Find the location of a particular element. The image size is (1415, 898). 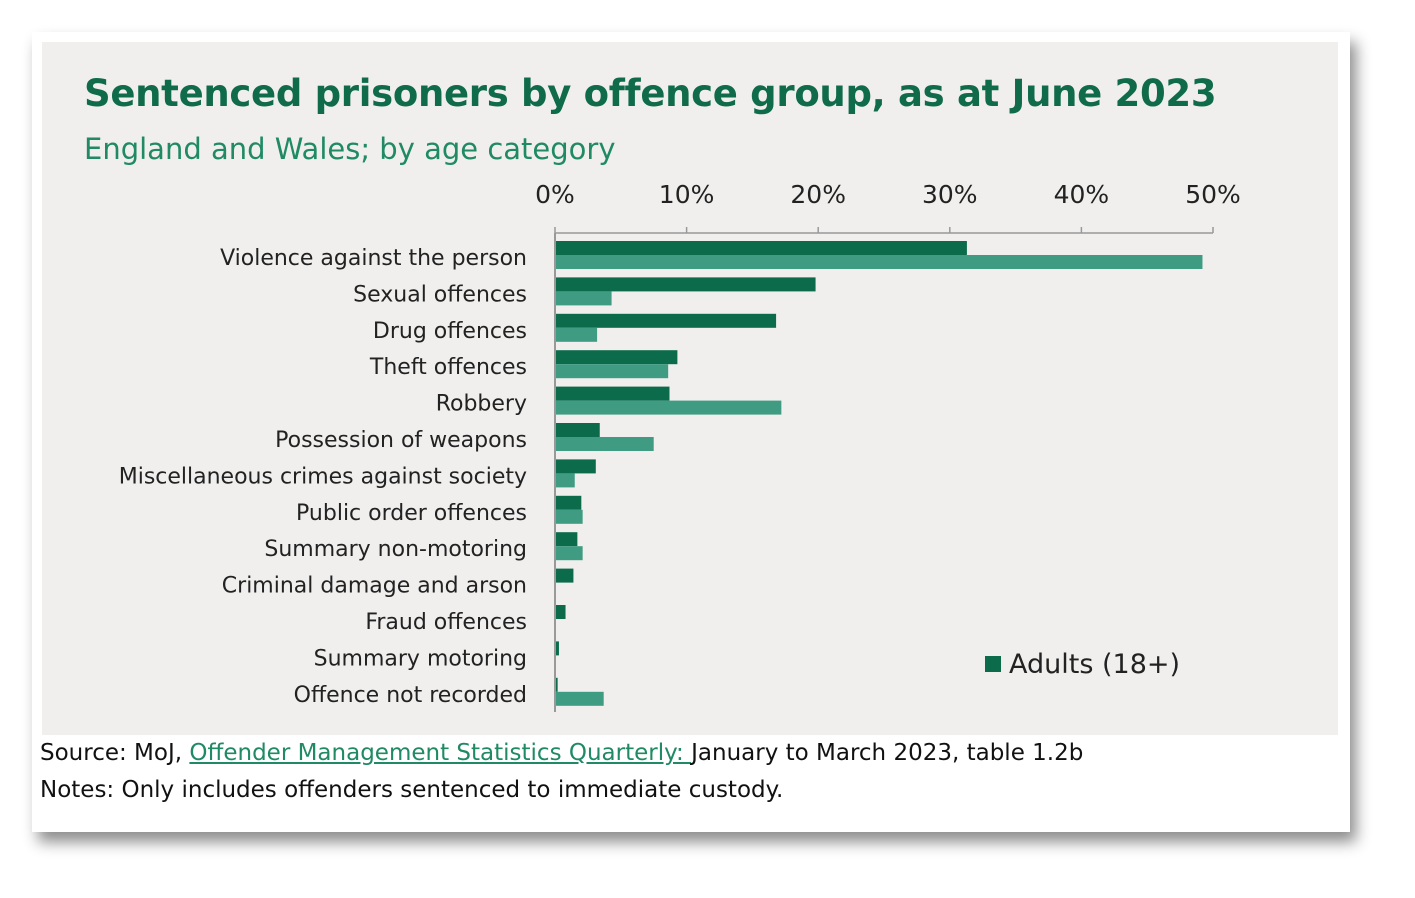

category-label: Sexual offences is located at coordinates (440, 294).